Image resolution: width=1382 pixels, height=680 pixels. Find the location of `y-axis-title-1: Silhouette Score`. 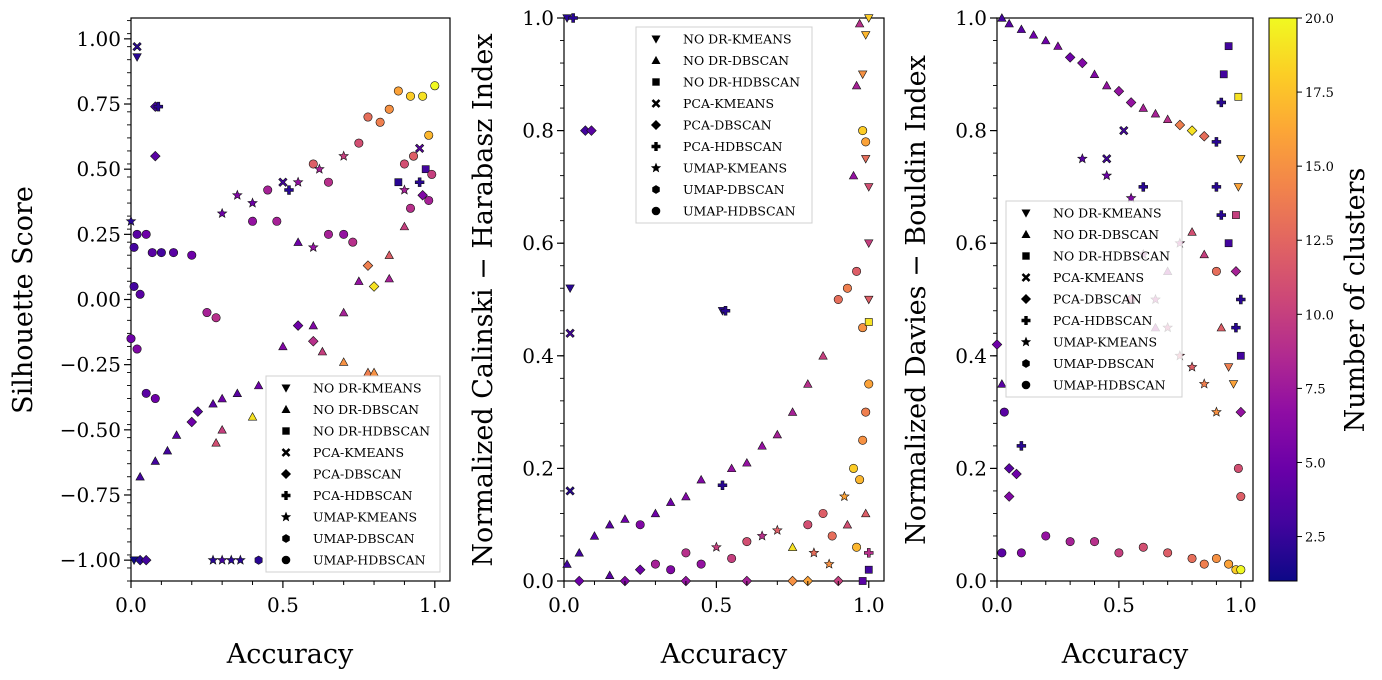

y-axis-title-1: Silhouette Score is located at coordinates (23, 300).